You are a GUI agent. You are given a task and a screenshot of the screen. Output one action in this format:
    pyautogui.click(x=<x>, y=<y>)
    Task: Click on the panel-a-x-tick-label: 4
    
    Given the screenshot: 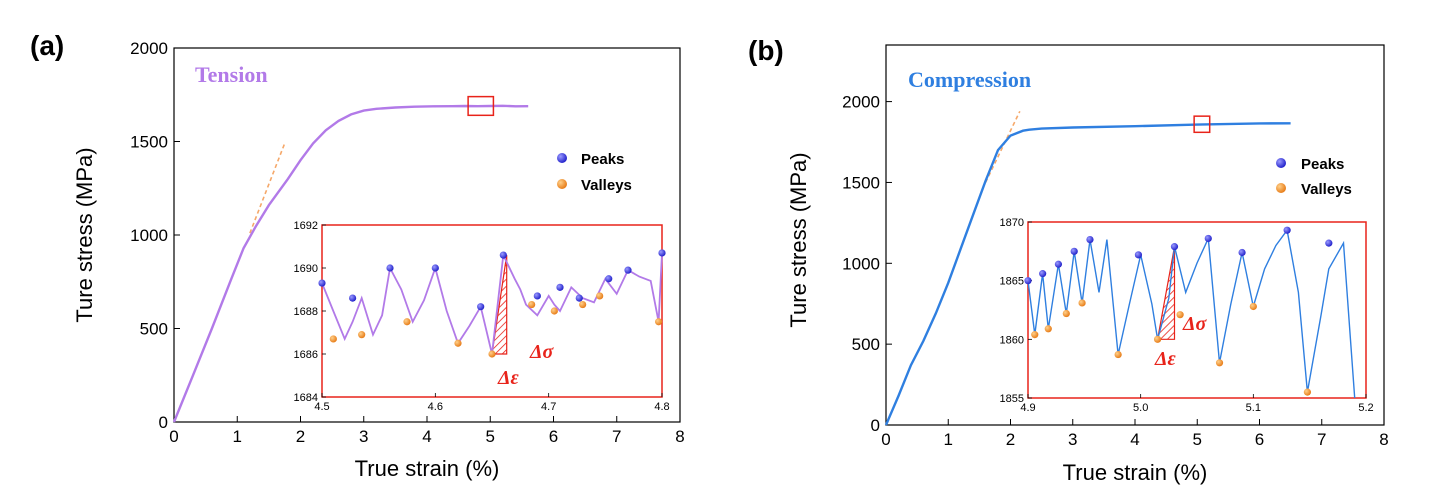 What is the action you would take?
    pyautogui.click(x=426, y=436)
    